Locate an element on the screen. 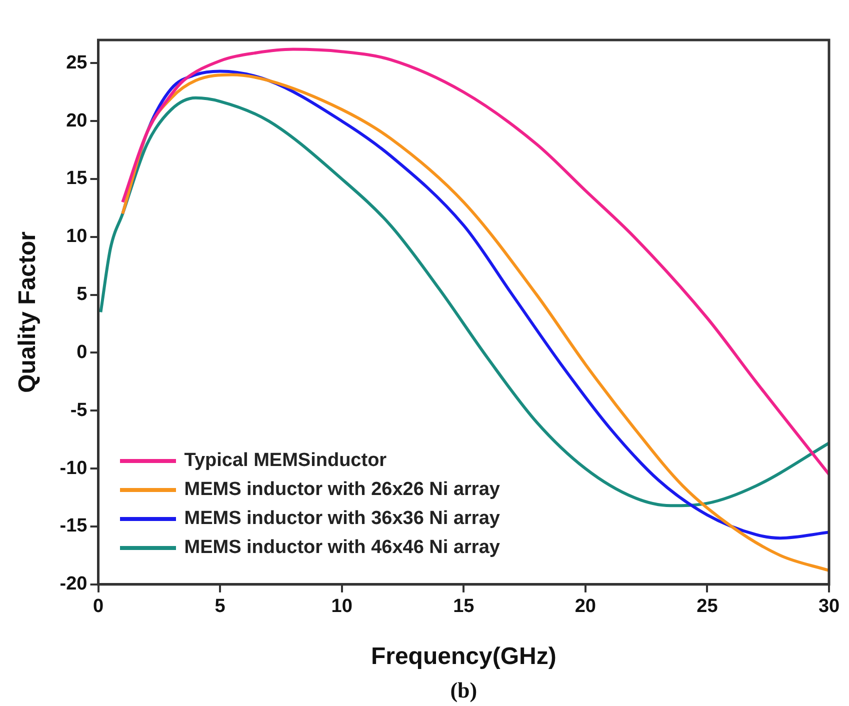 The width and height of the screenshot is (849, 706). text: (b) is located at coordinates (464, 690).